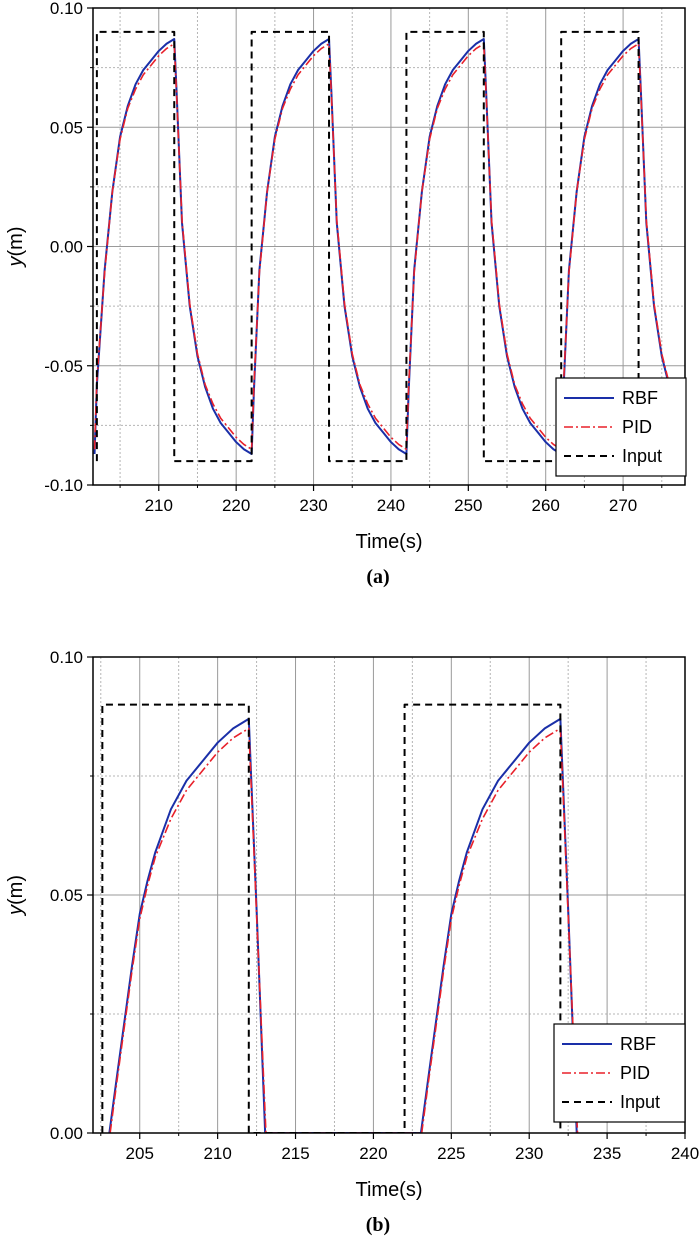 This screenshot has width=700, height=1246. Describe the element at coordinates (63, 366) in the screenshot. I see `y-tick-label: -0.05` at that location.